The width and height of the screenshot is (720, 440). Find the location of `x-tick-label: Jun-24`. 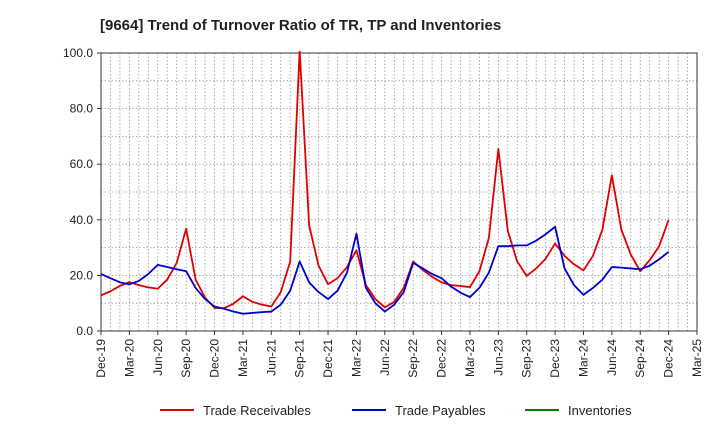

x-tick-label: Jun-24 is located at coordinates (612, 357).